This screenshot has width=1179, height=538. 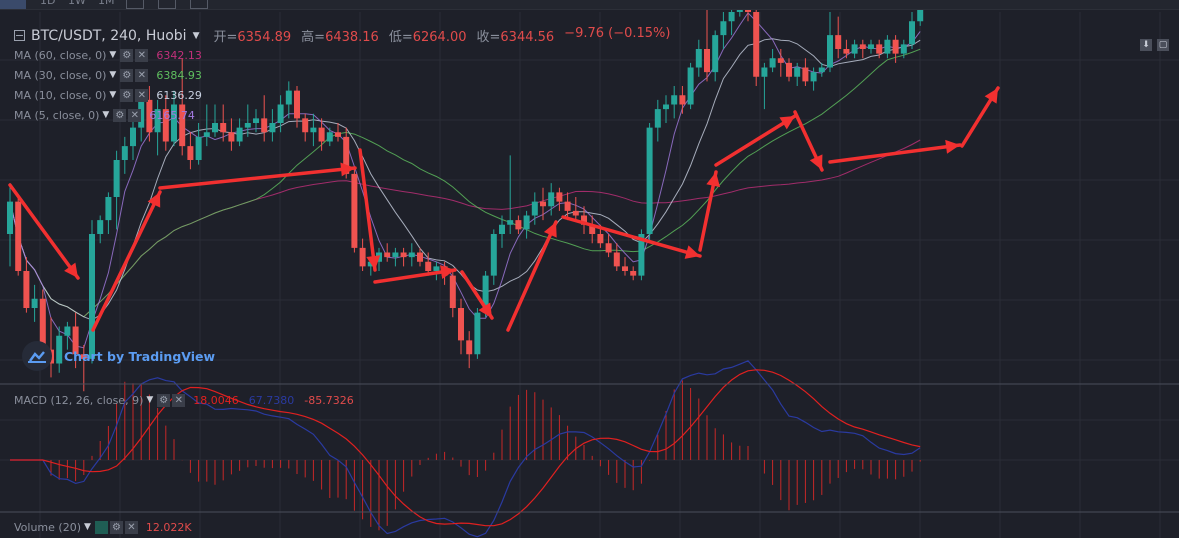 I want to click on timeframe-toolbar: 1D 1W 1M, so click(x=589, y=5).